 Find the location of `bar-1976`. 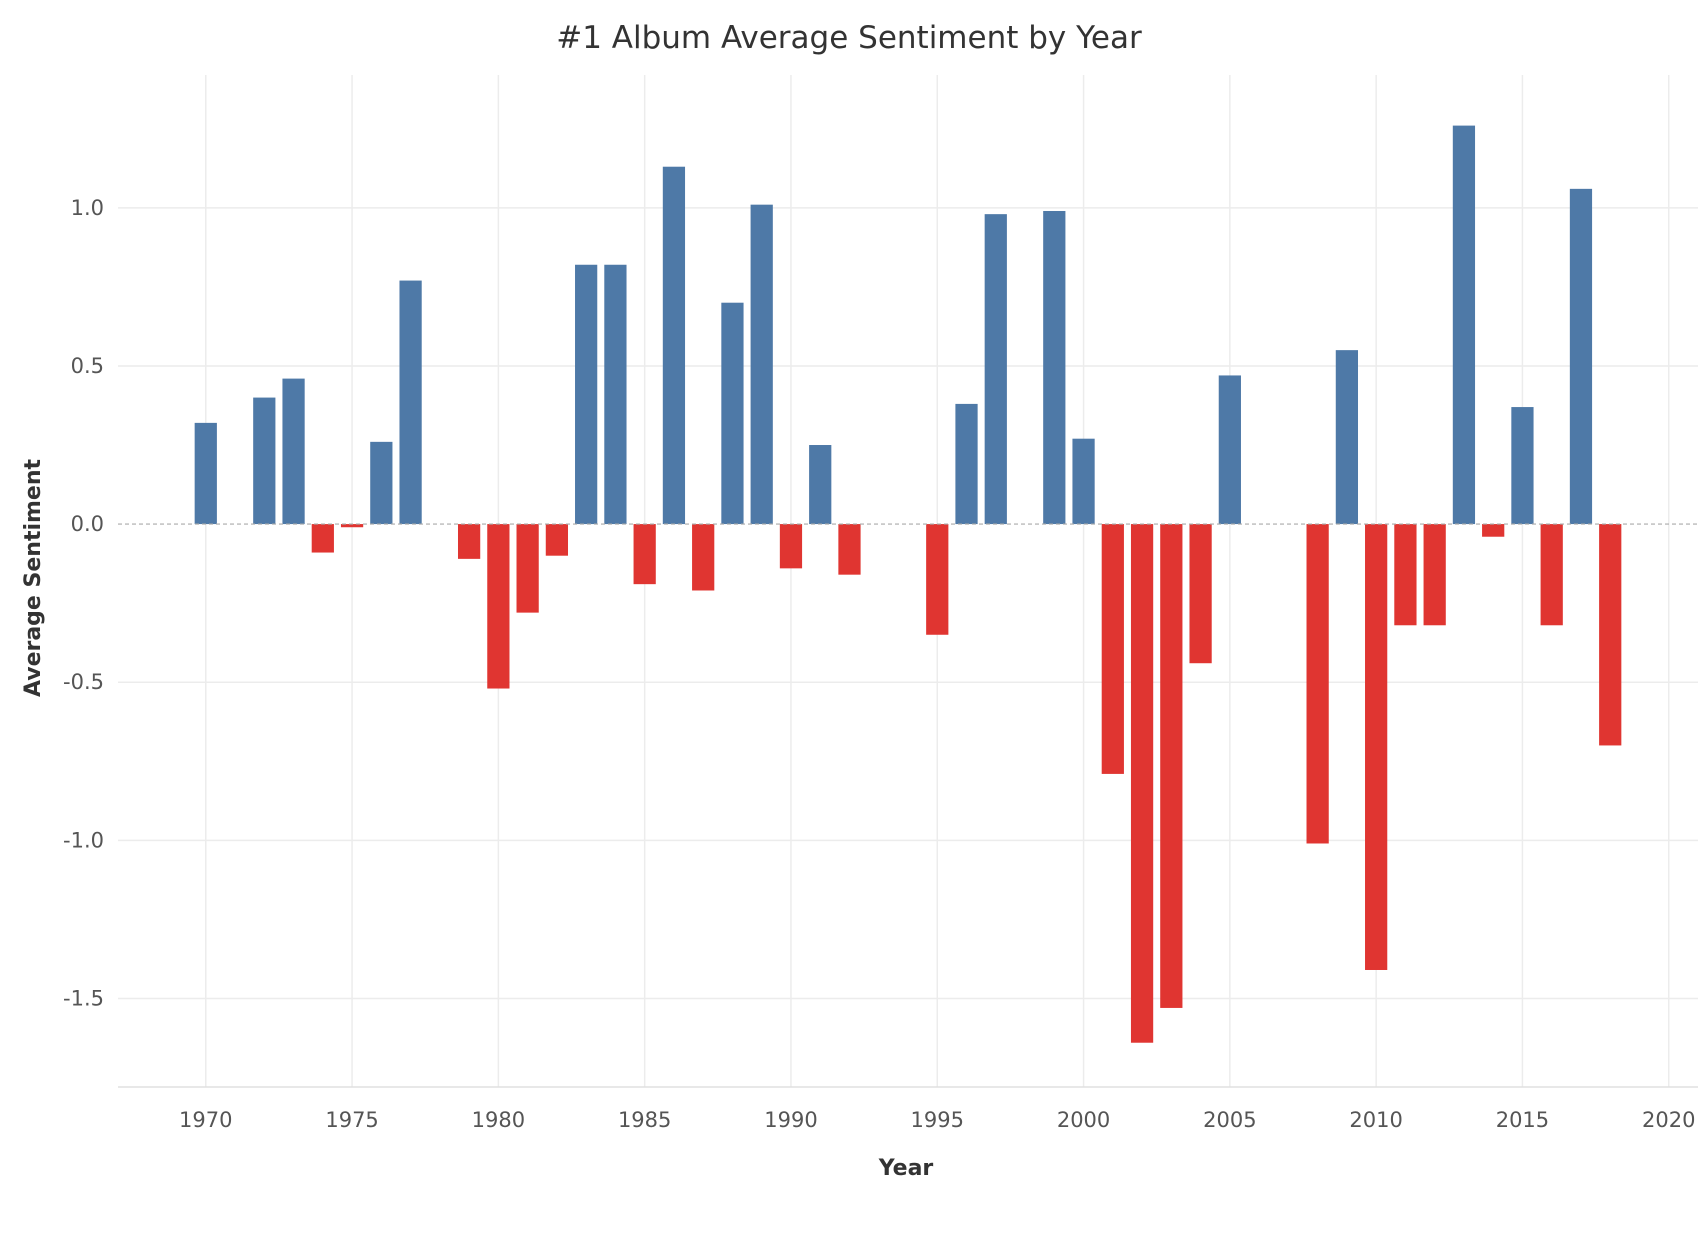

bar-1976 is located at coordinates (381, 483).